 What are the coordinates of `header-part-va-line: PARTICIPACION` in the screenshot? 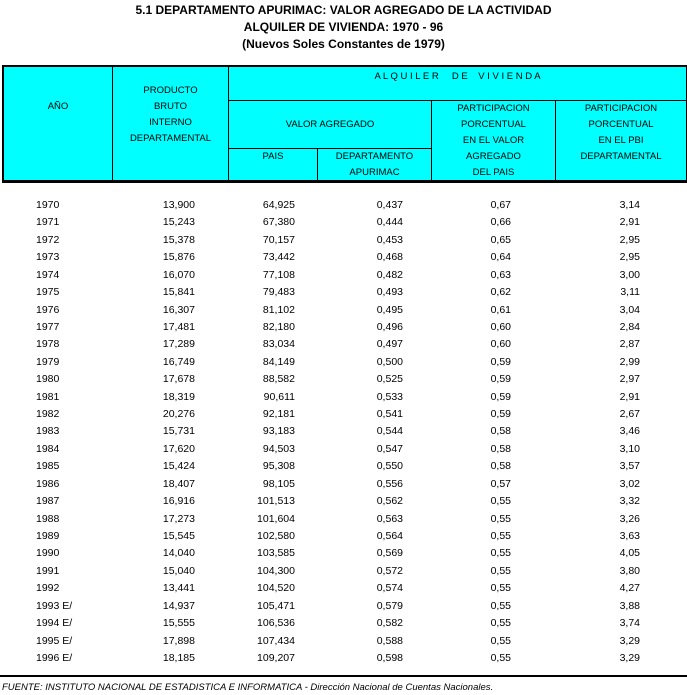 It's located at (493, 108).